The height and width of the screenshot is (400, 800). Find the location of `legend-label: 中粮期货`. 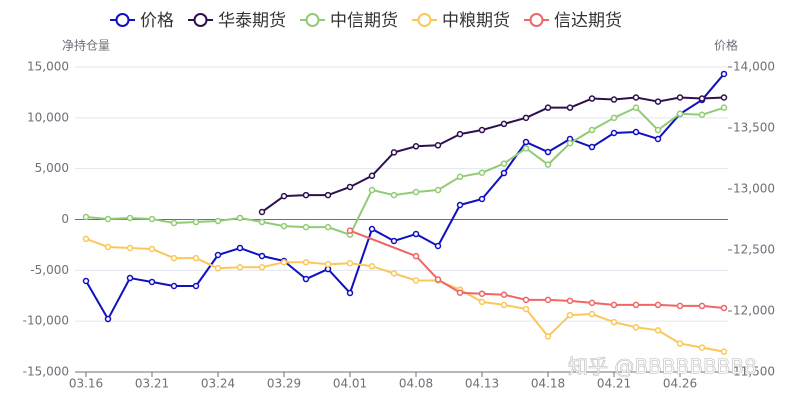

legend-label: 中粮期货 is located at coordinates (476, 21).